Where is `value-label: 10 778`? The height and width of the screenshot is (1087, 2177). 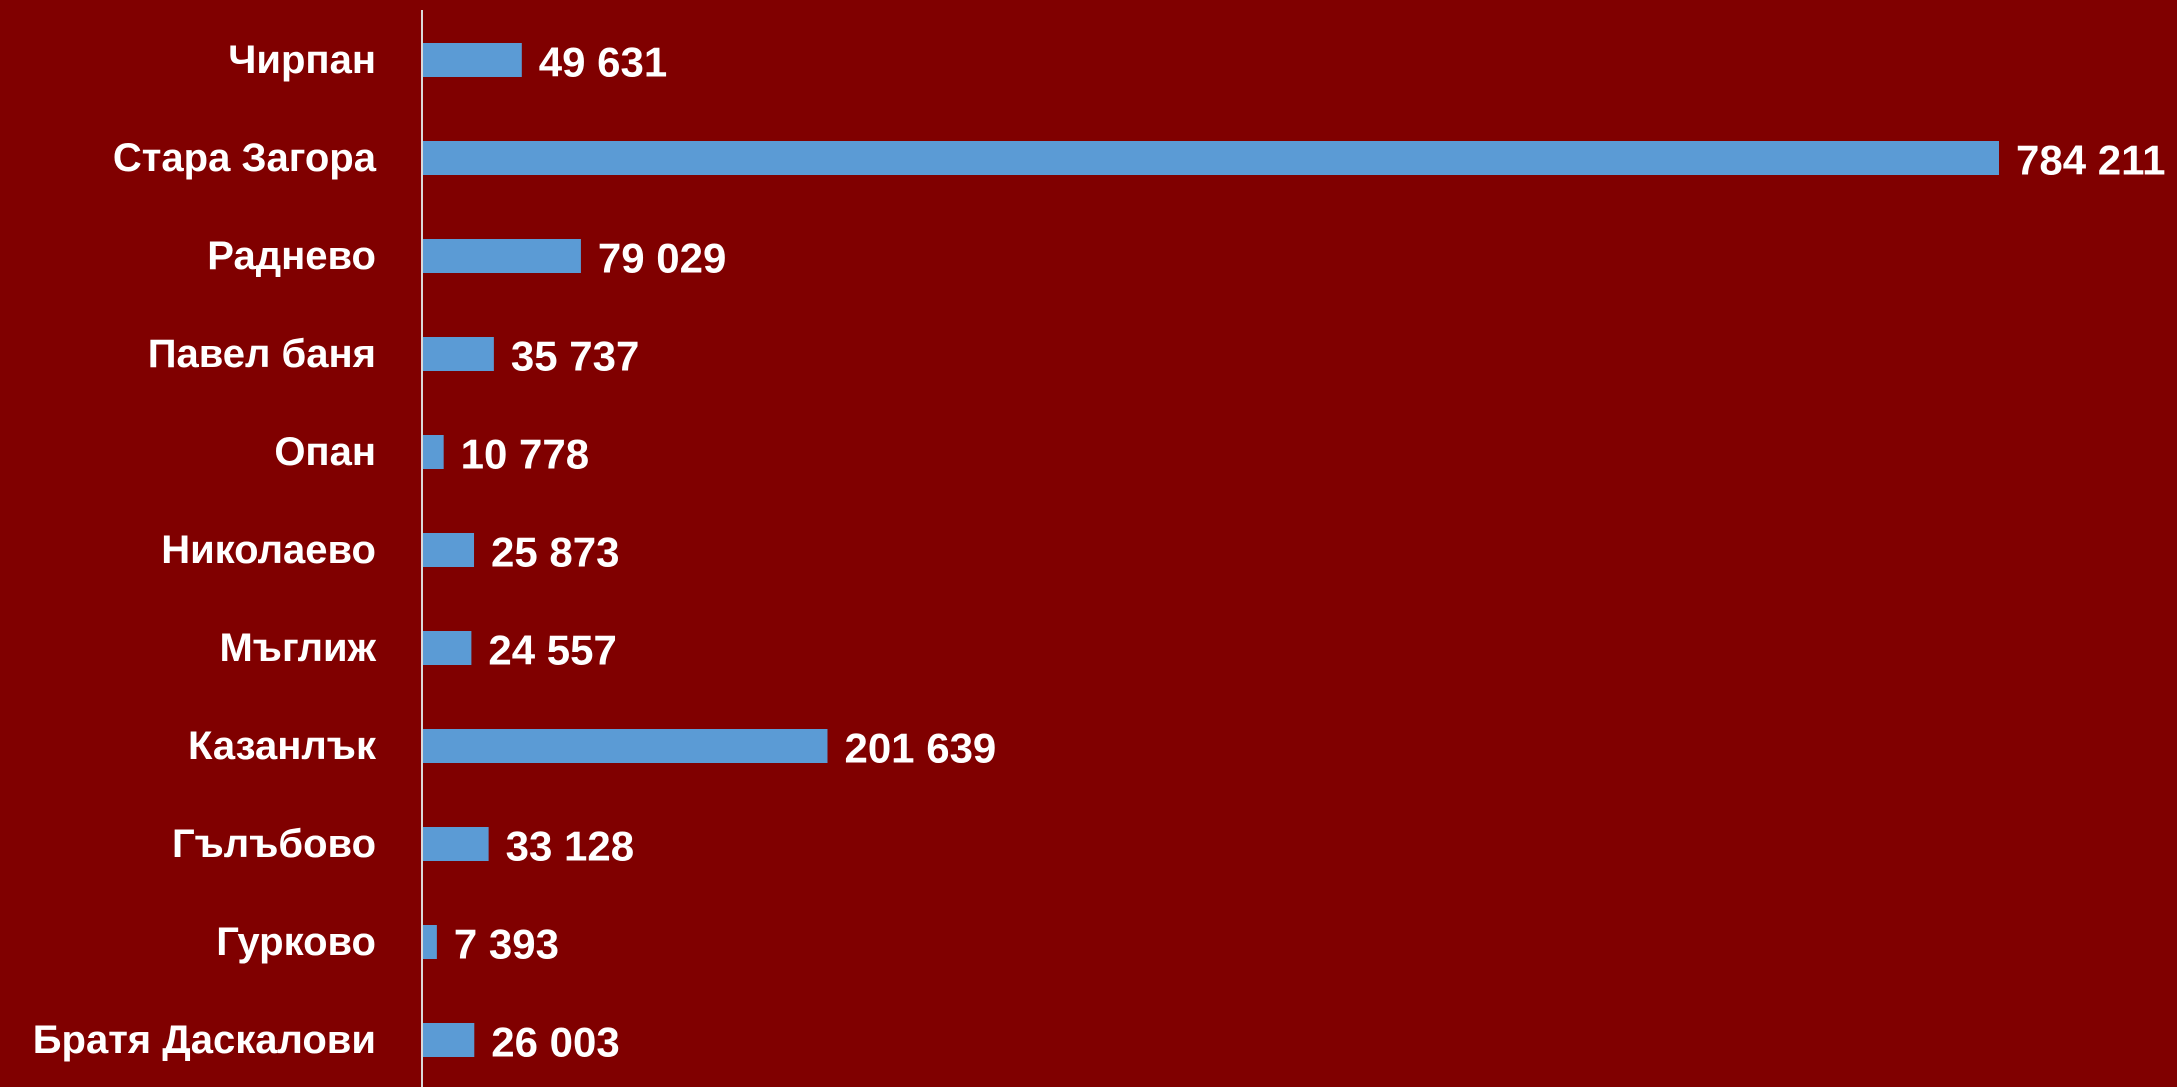 value-label: 10 778 is located at coordinates (525, 454).